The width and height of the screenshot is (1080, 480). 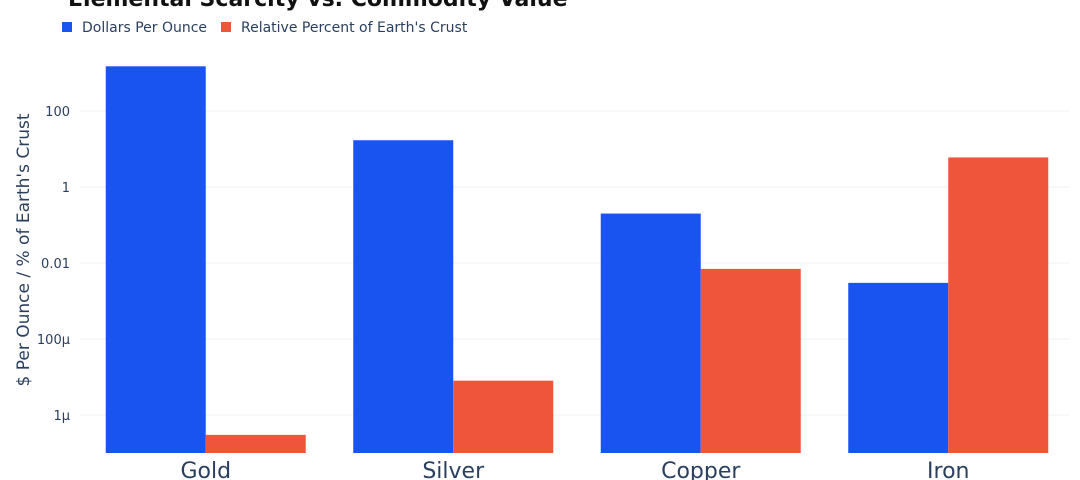 What do you see at coordinates (318, 6) in the screenshot?
I see `chart-title: Elemental Scarcity vs. Commodity Value` at bounding box center [318, 6].